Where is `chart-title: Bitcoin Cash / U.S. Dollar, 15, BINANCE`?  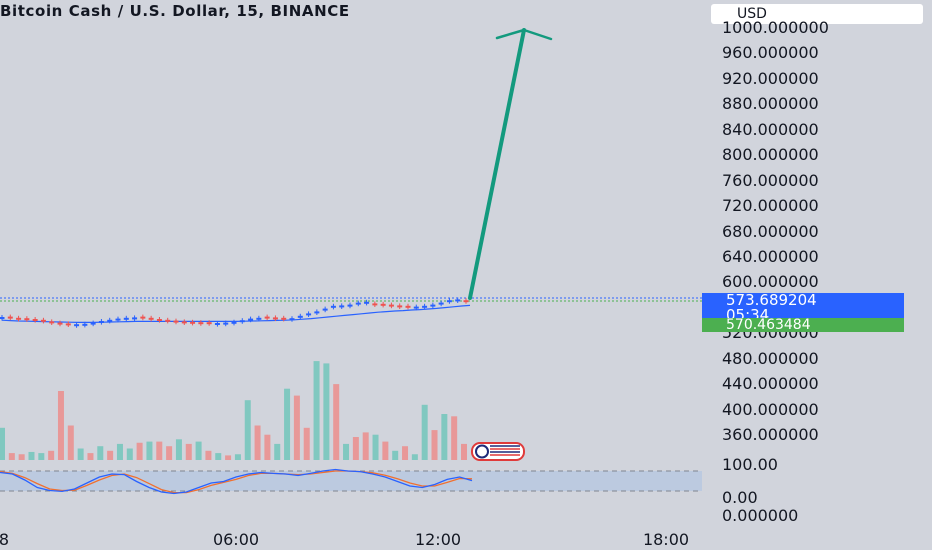 chart-title: Bitcoin Cash / U.S. Dollar, 15, BINANCE is located at coordinates (175, 11).